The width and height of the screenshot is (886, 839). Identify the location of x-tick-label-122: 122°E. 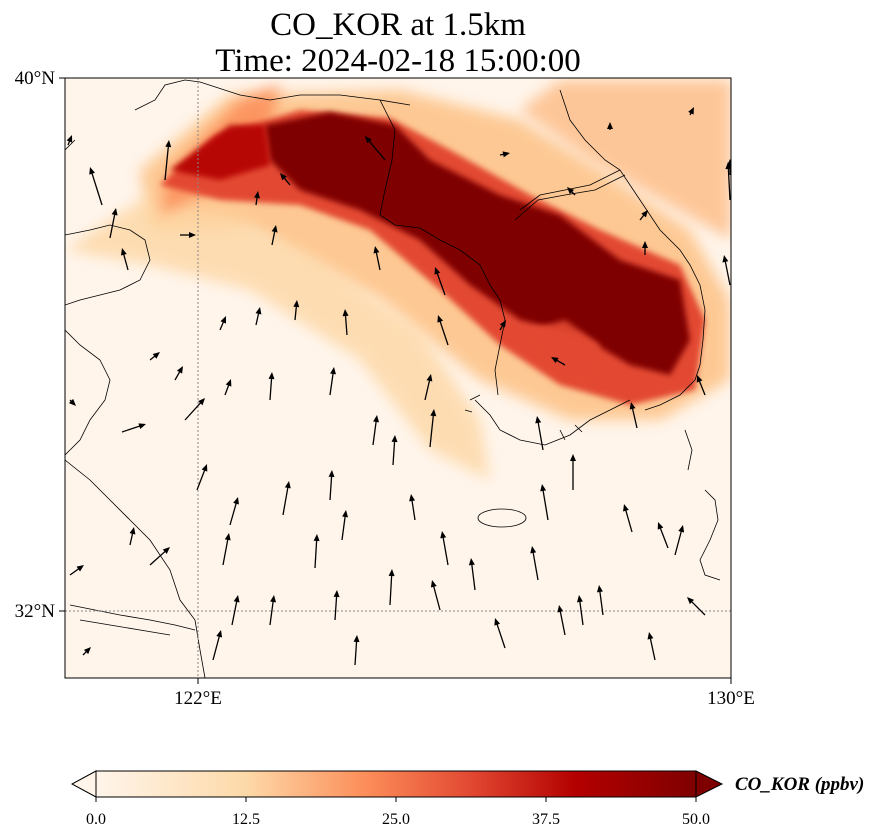
(198, 698).